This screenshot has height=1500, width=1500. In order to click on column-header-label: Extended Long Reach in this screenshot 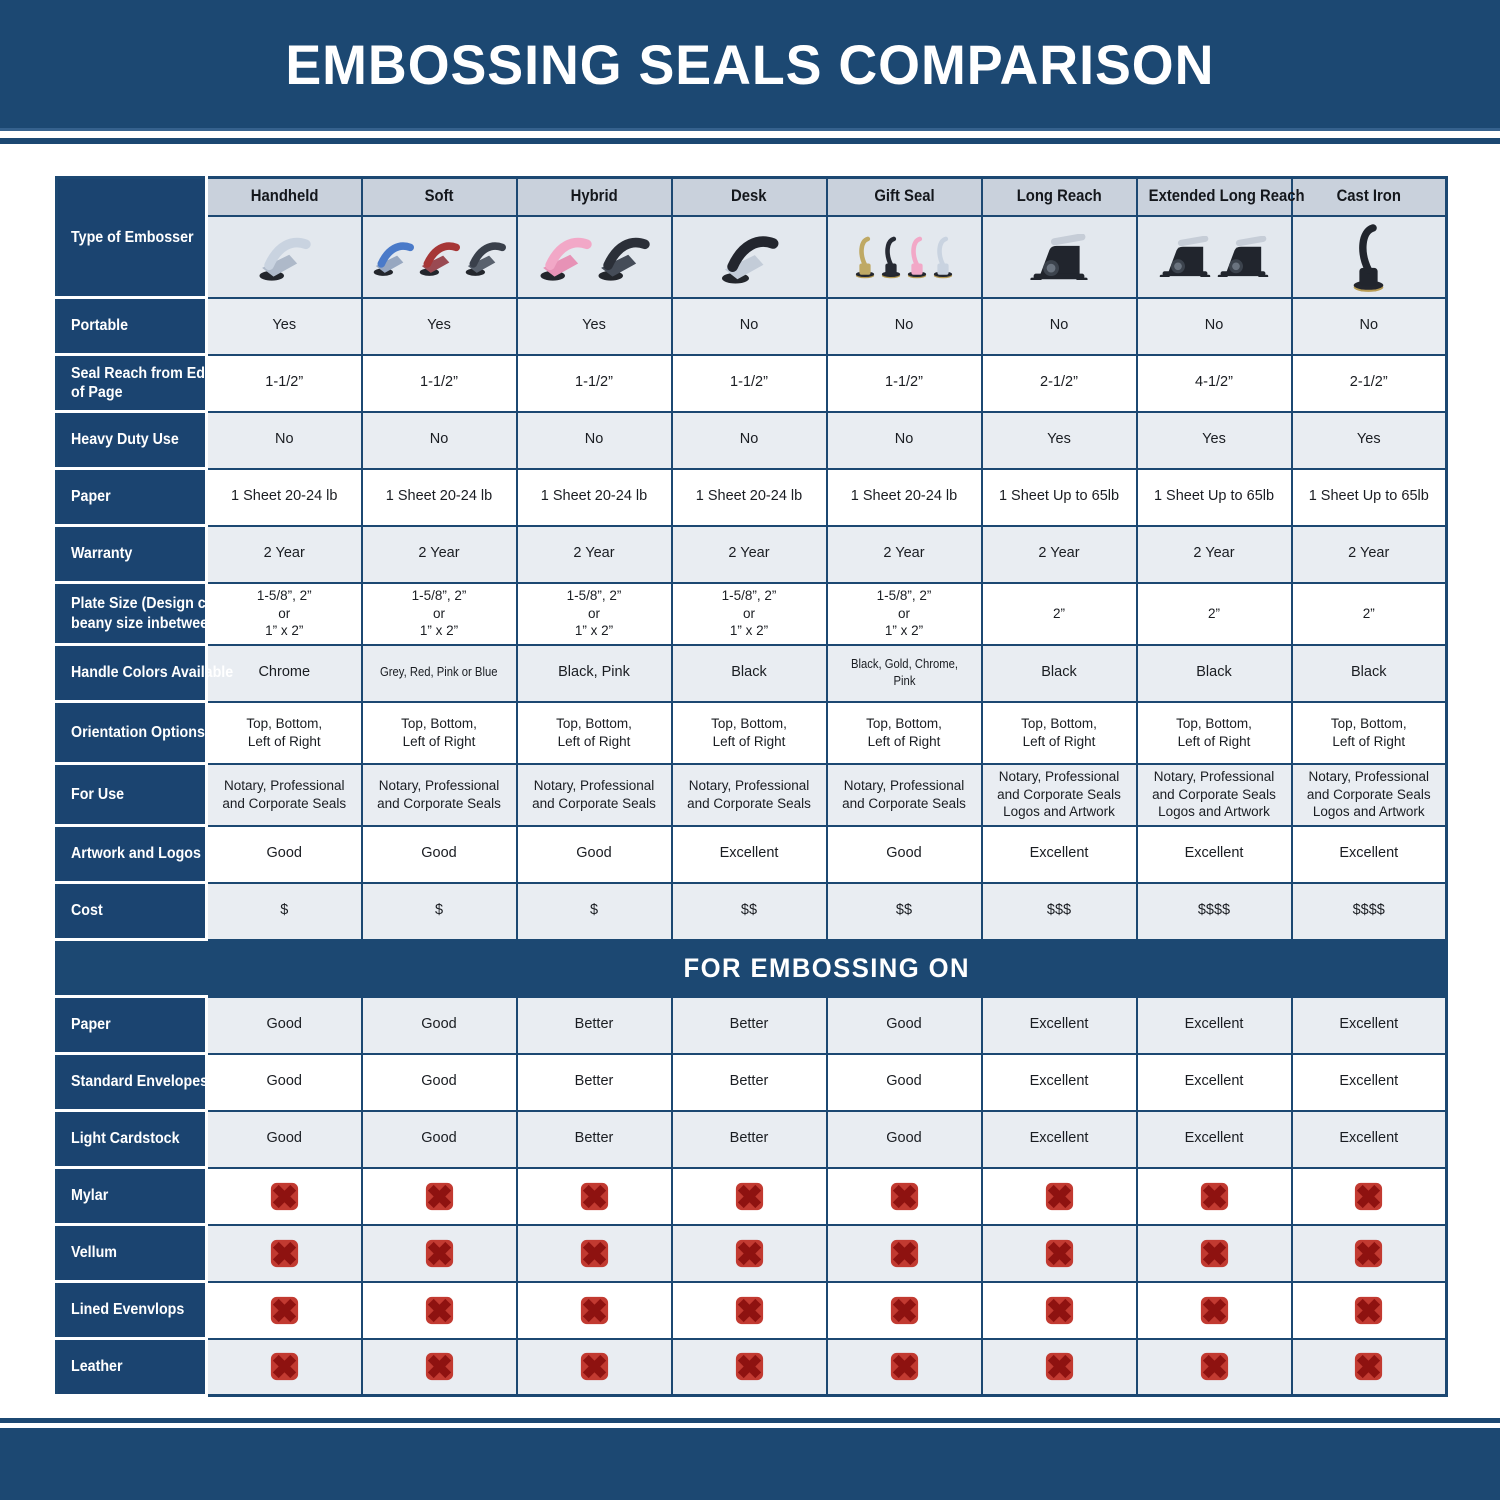, I will do `click(1226, 196)`.